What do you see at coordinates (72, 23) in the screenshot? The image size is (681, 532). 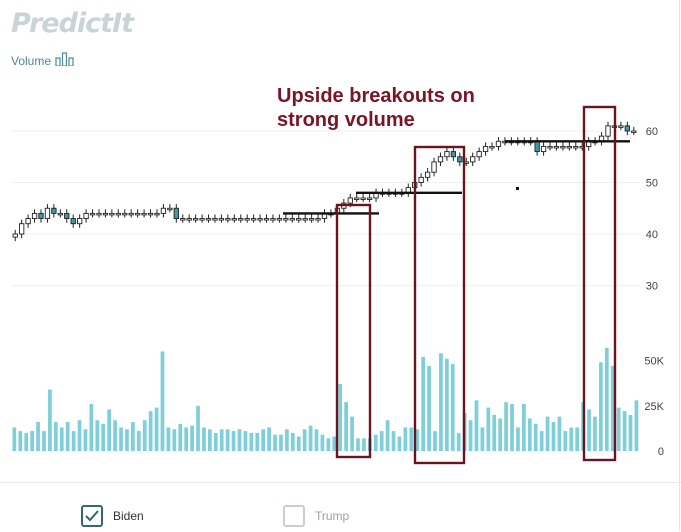 I see `predictit-logo: PredictIt` at bounding box center [72, 23].